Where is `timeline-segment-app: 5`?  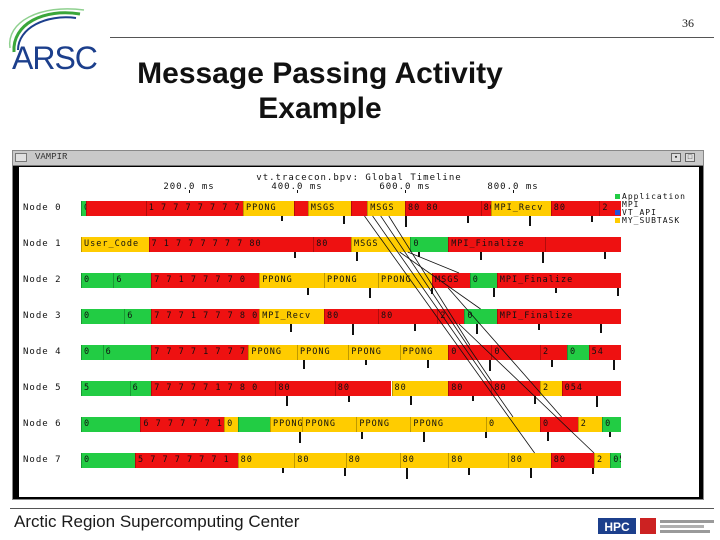 timeline-segment-app: 5 is located at coordinates (105, 388).